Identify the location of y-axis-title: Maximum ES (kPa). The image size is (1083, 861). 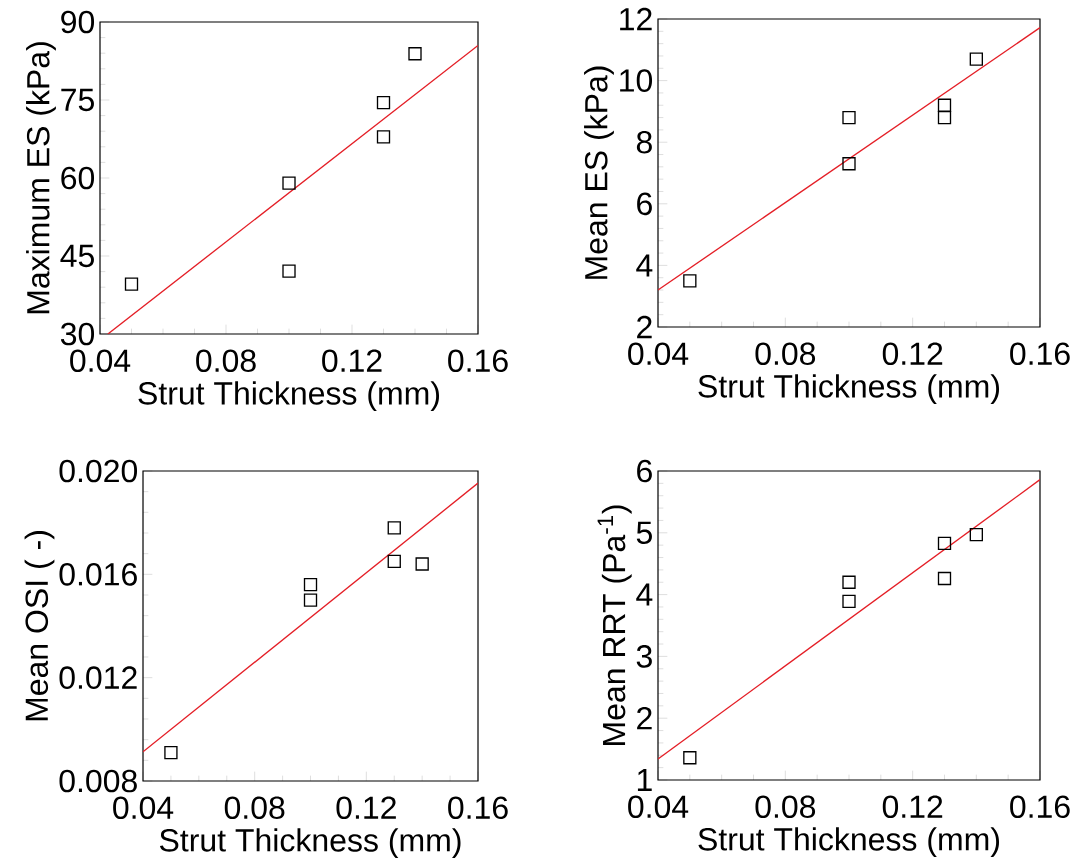
(41, 178).